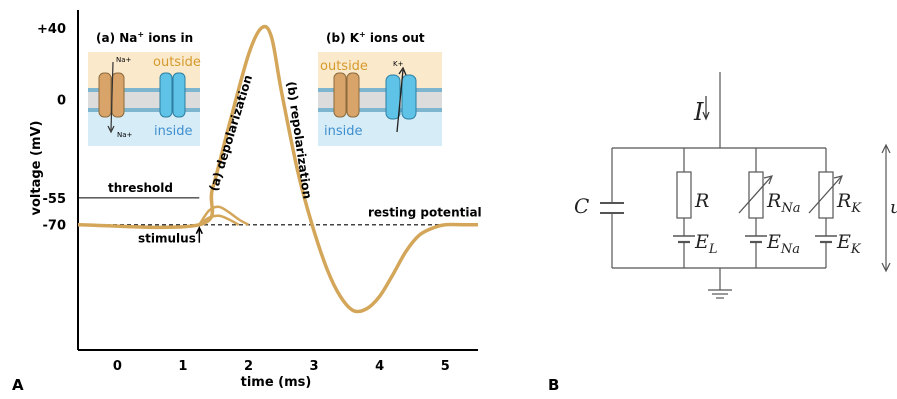 The height and width of the screenshot is (399, 897). What do you see at coordinates (612, 208) in the screenshot?
I see `capacitor-branch` at bounding box center [612, 208].